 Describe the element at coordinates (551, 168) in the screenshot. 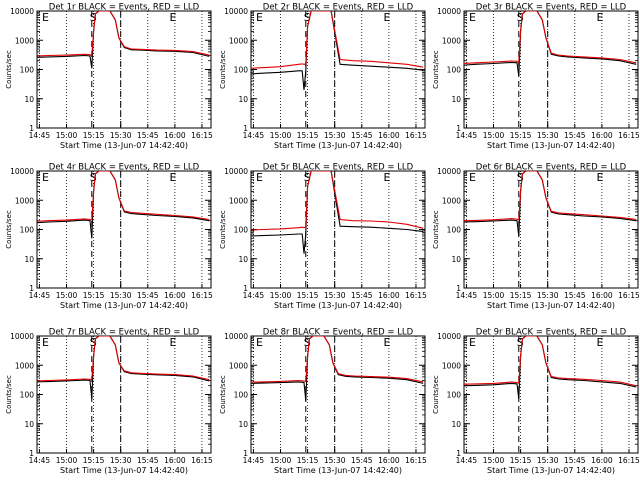

I see `panel-title: Det 6r BLACK = Events, RED = LLD` at that location.